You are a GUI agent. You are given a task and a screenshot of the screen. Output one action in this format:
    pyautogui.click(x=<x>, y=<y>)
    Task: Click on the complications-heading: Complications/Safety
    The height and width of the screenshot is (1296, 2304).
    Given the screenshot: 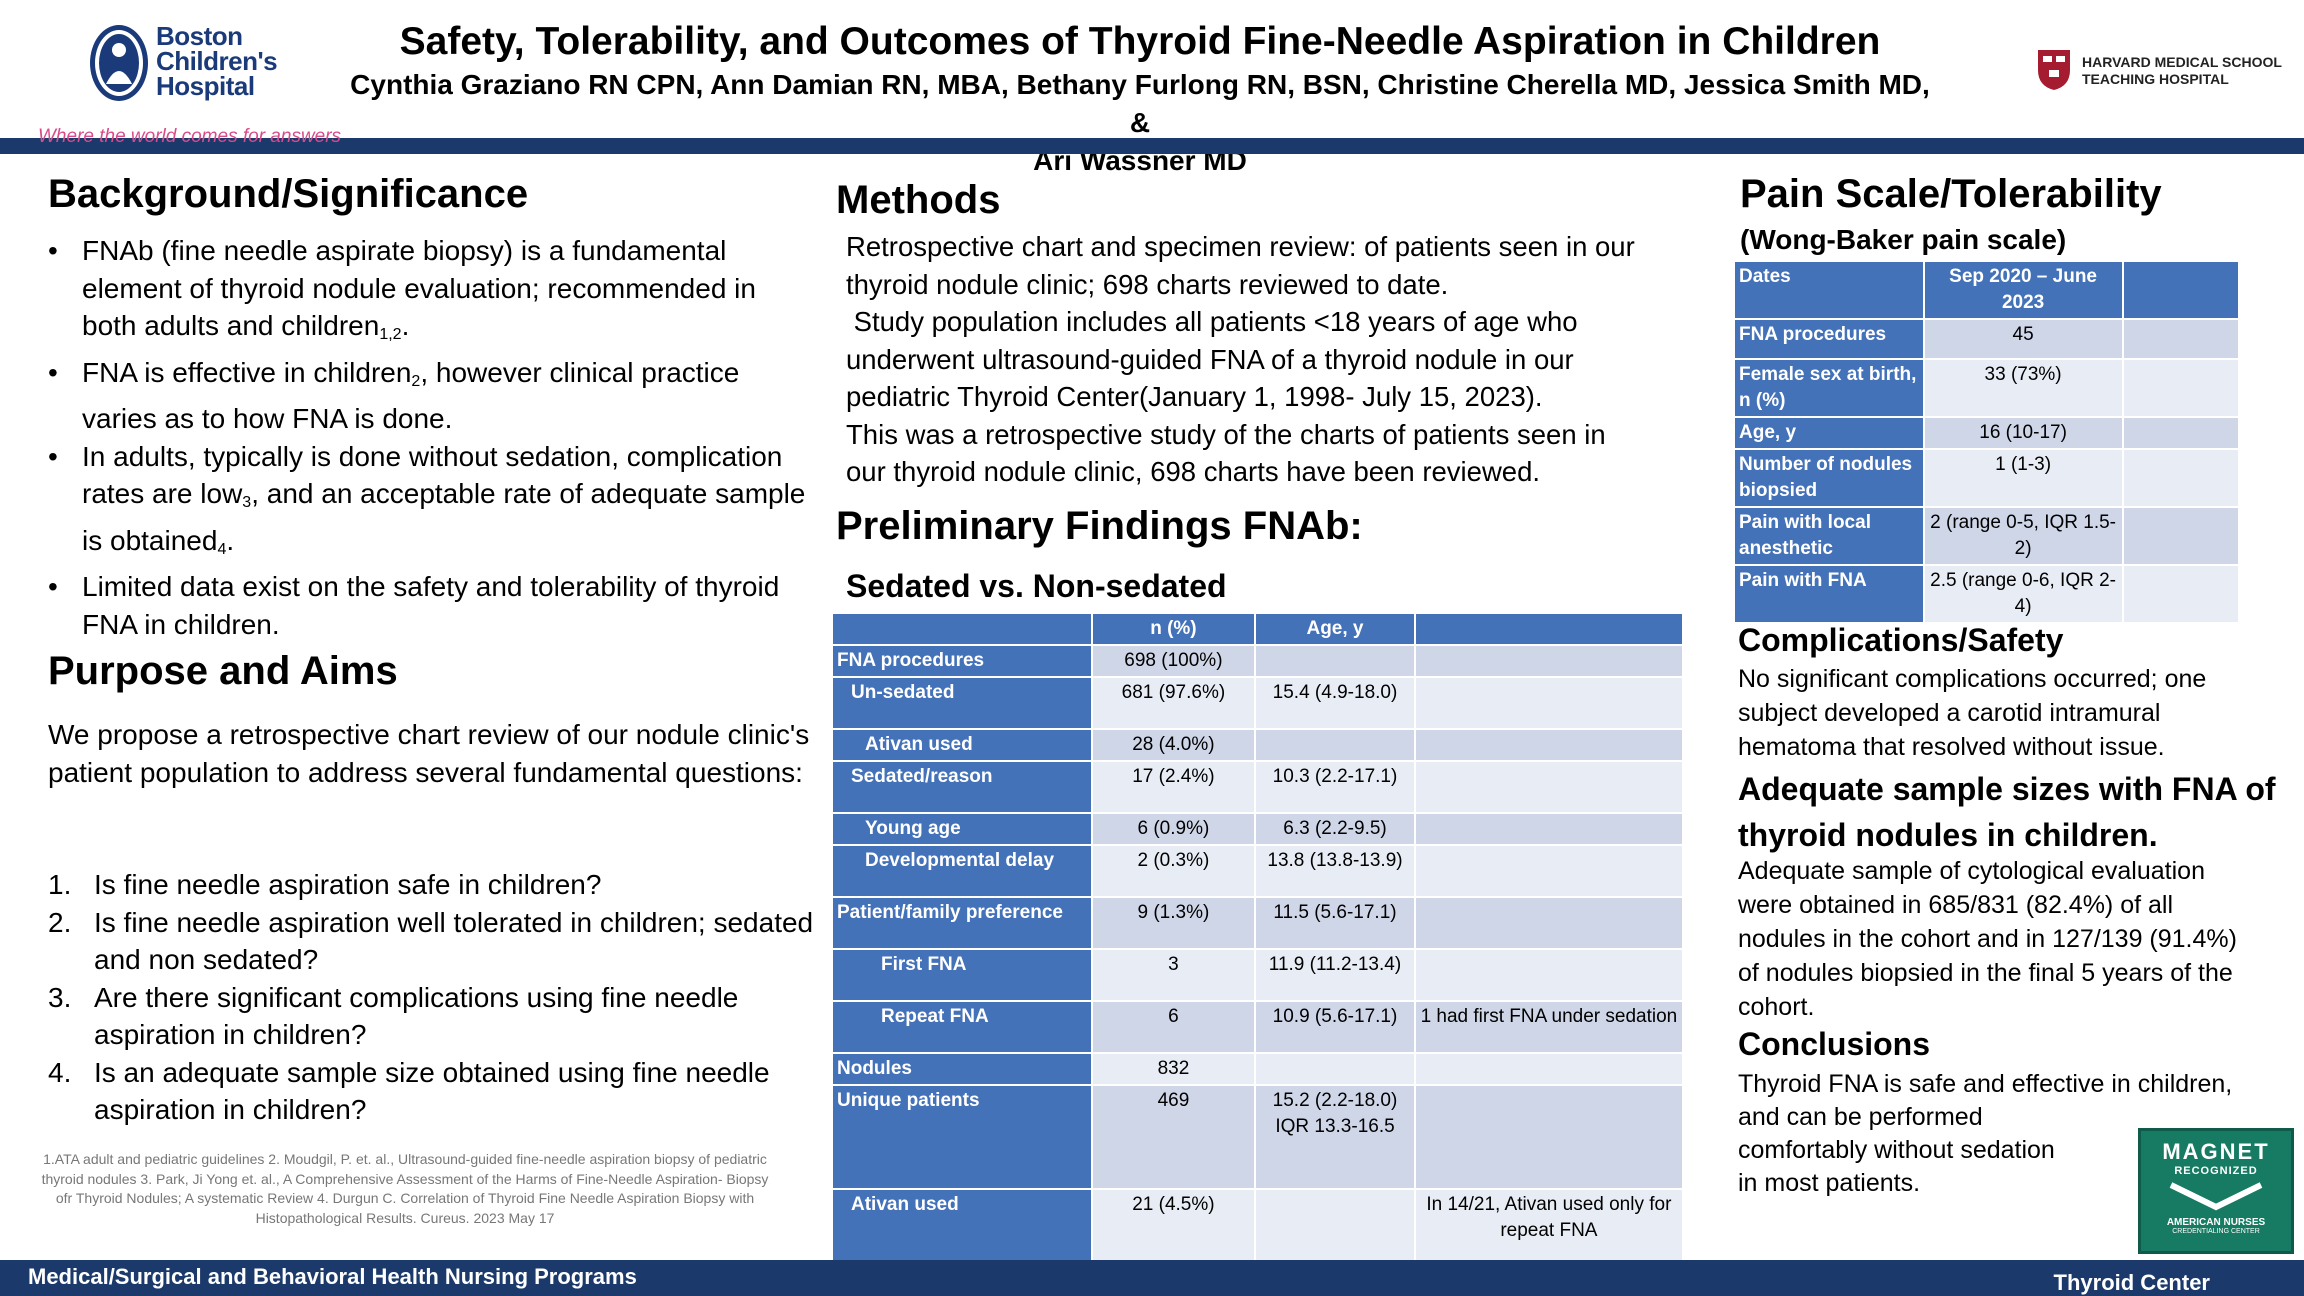 What is the action you would take?
    pyautogui.click(x=1901, y=640)
    